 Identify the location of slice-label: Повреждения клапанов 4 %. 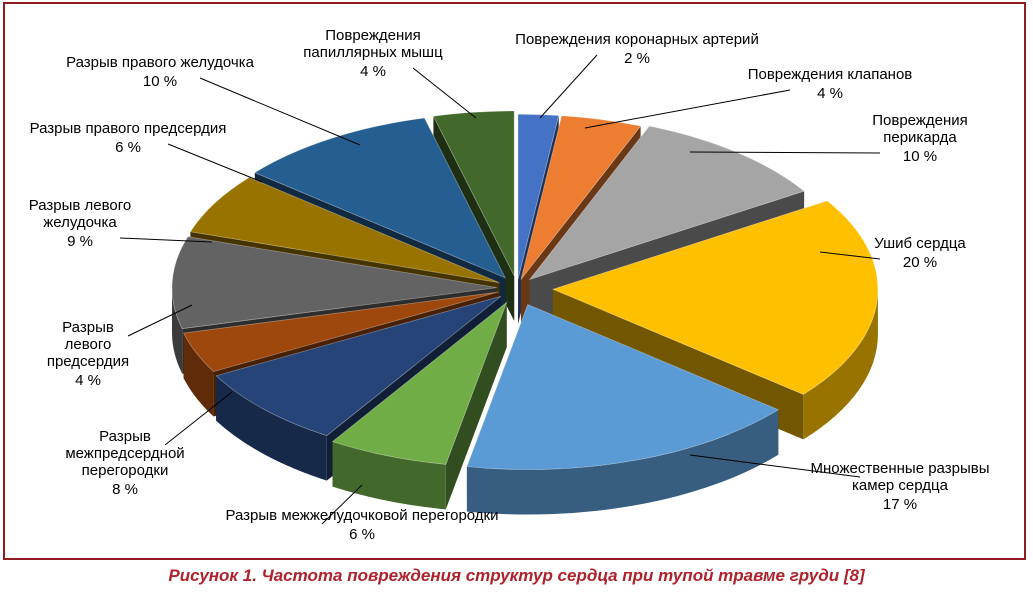
(830, 84).